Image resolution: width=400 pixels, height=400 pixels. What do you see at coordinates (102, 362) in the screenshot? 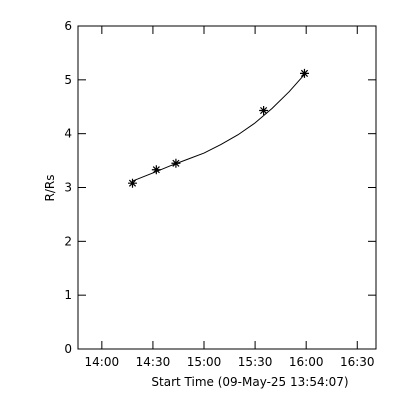
I see `x-tick-label: 14:00` at bounding box center [102, 362].